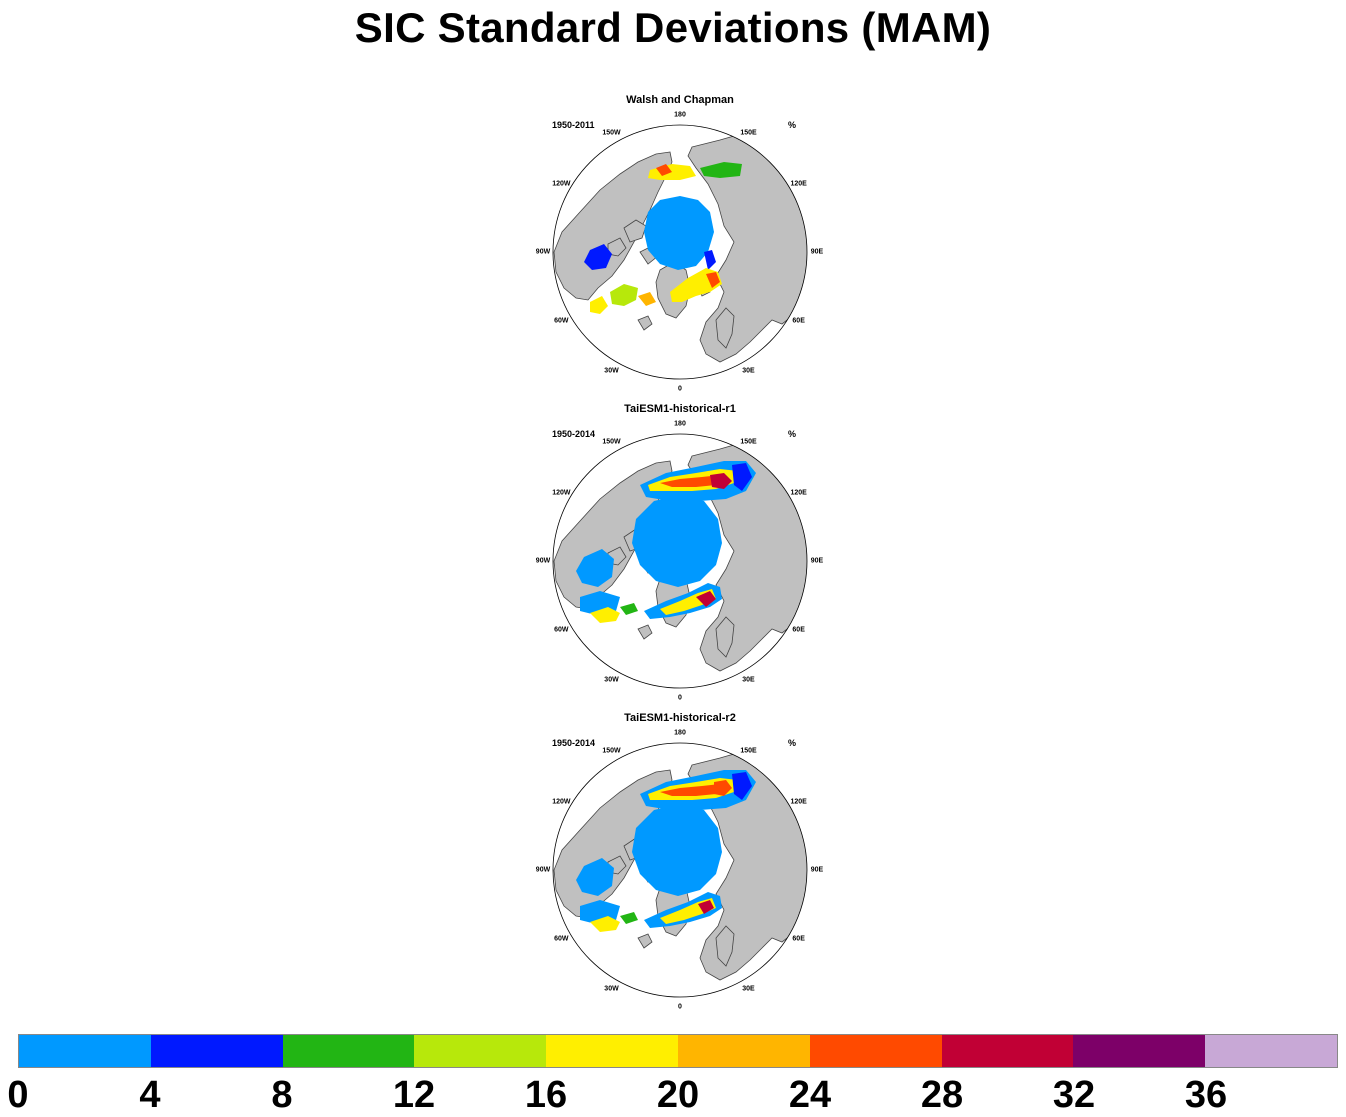  I want to click on colorbar-tick-label: 16, so click(546, 1095).